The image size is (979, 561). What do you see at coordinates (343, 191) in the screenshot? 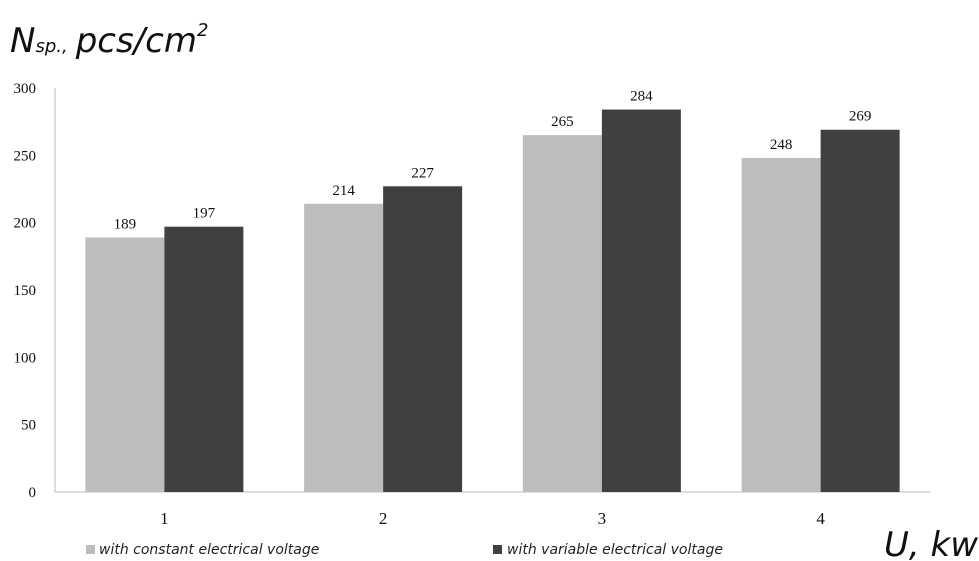
I see `data-label: 214` at bounding box center [343, 191].